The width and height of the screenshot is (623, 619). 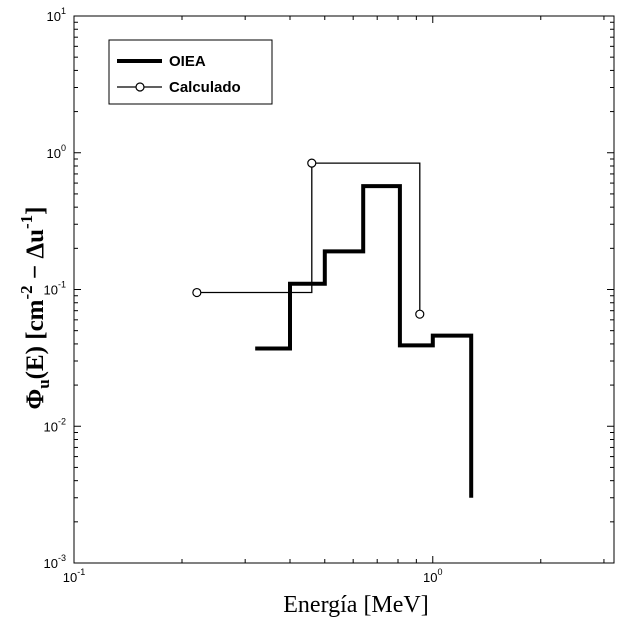 I want to click on x-tick-label: 10⁻¹, so click(x=74, y=576).